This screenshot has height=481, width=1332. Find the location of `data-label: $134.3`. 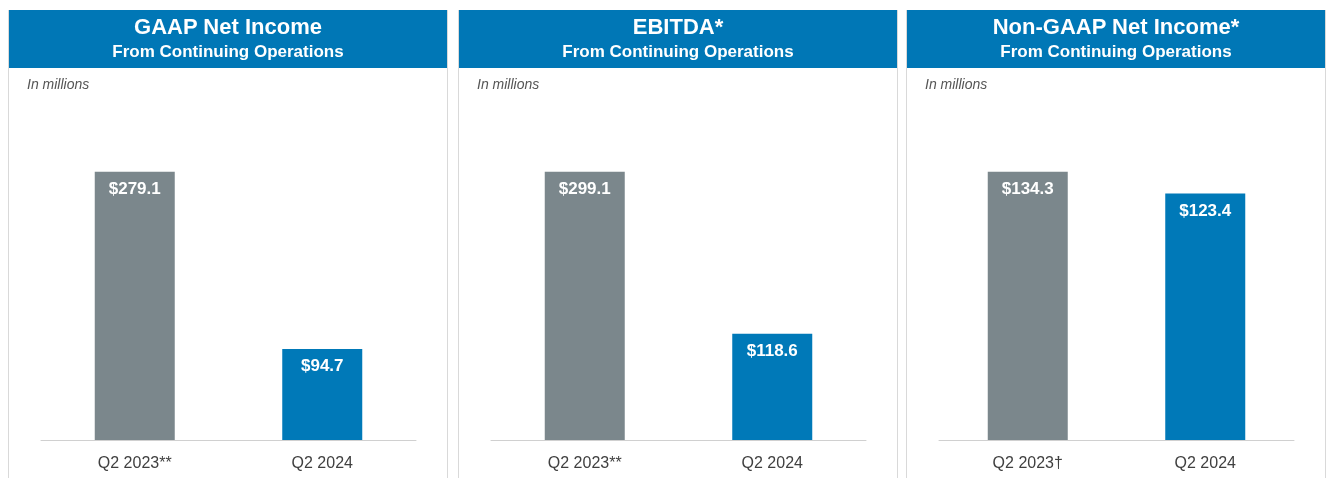

data-label: $134.3 is located at coordinates (1027, 188).